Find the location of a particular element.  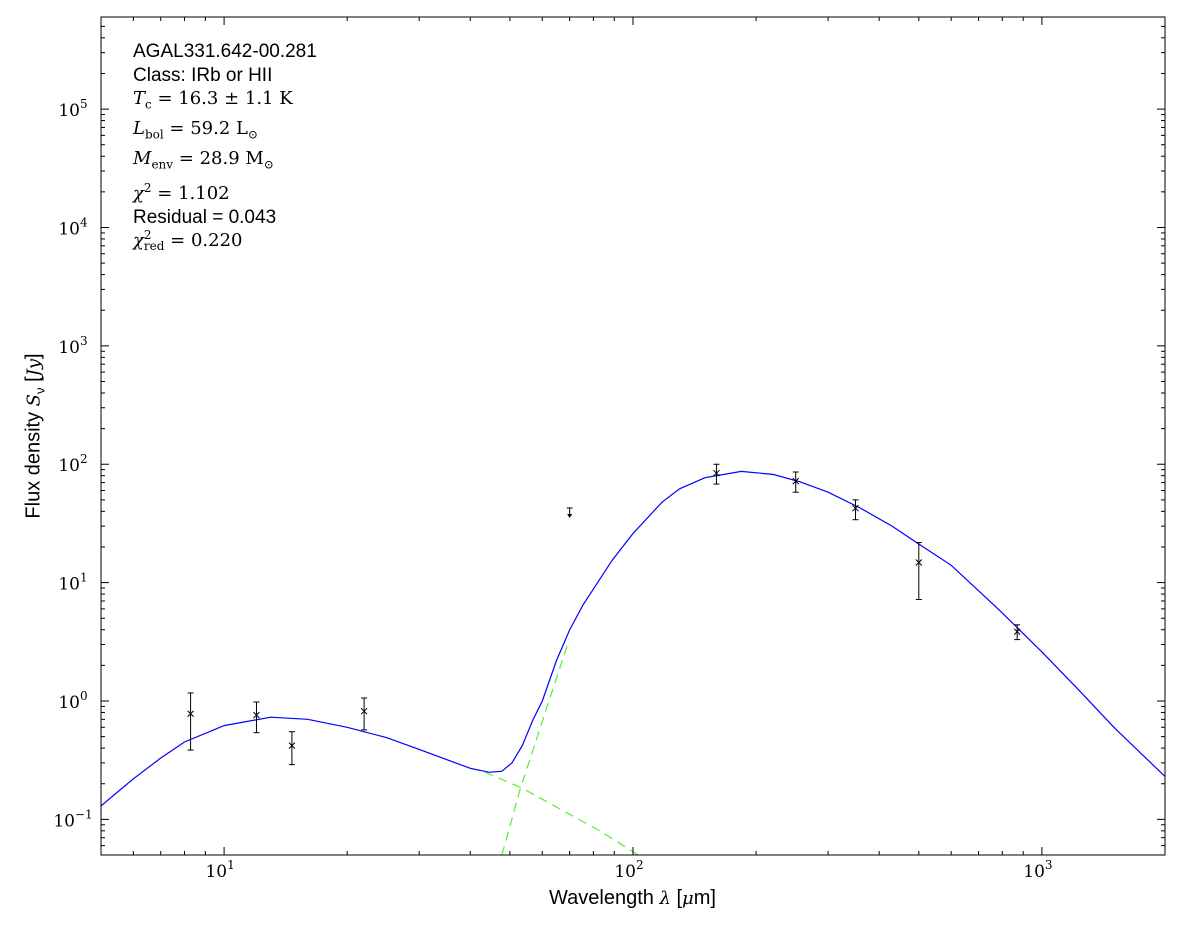

y-tick-label: 10¹ is located at coordinates (72, 583).